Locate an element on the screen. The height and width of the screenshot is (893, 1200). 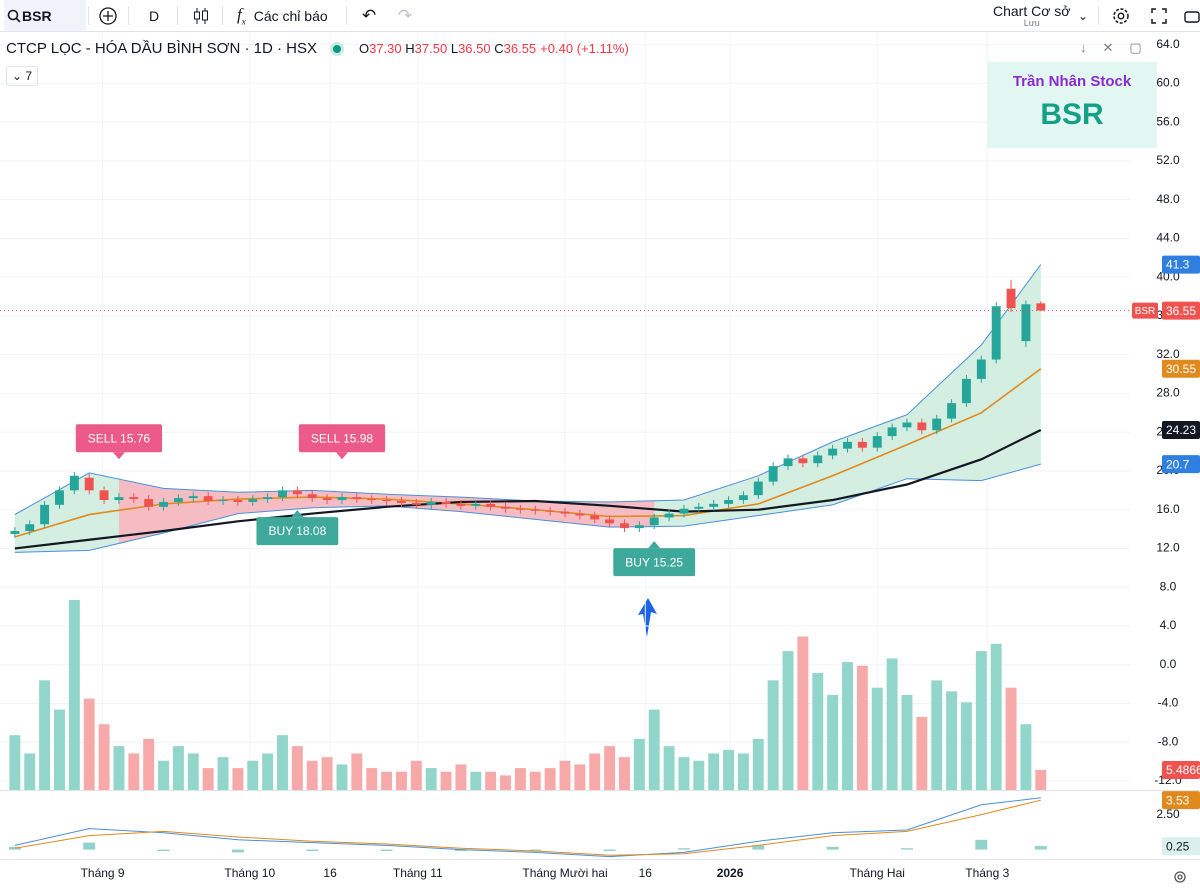
y-tick-label: 12.0 is located at coordinates (1168, 548).